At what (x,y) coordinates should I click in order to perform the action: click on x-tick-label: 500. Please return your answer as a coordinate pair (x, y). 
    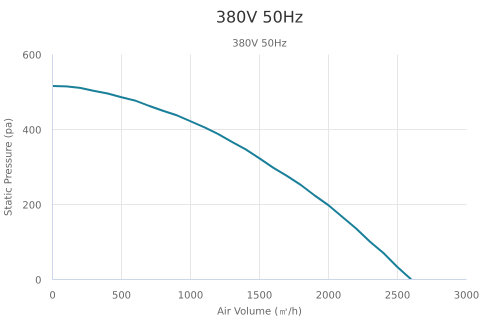
    Looking at the image, I should click on (122, 296).